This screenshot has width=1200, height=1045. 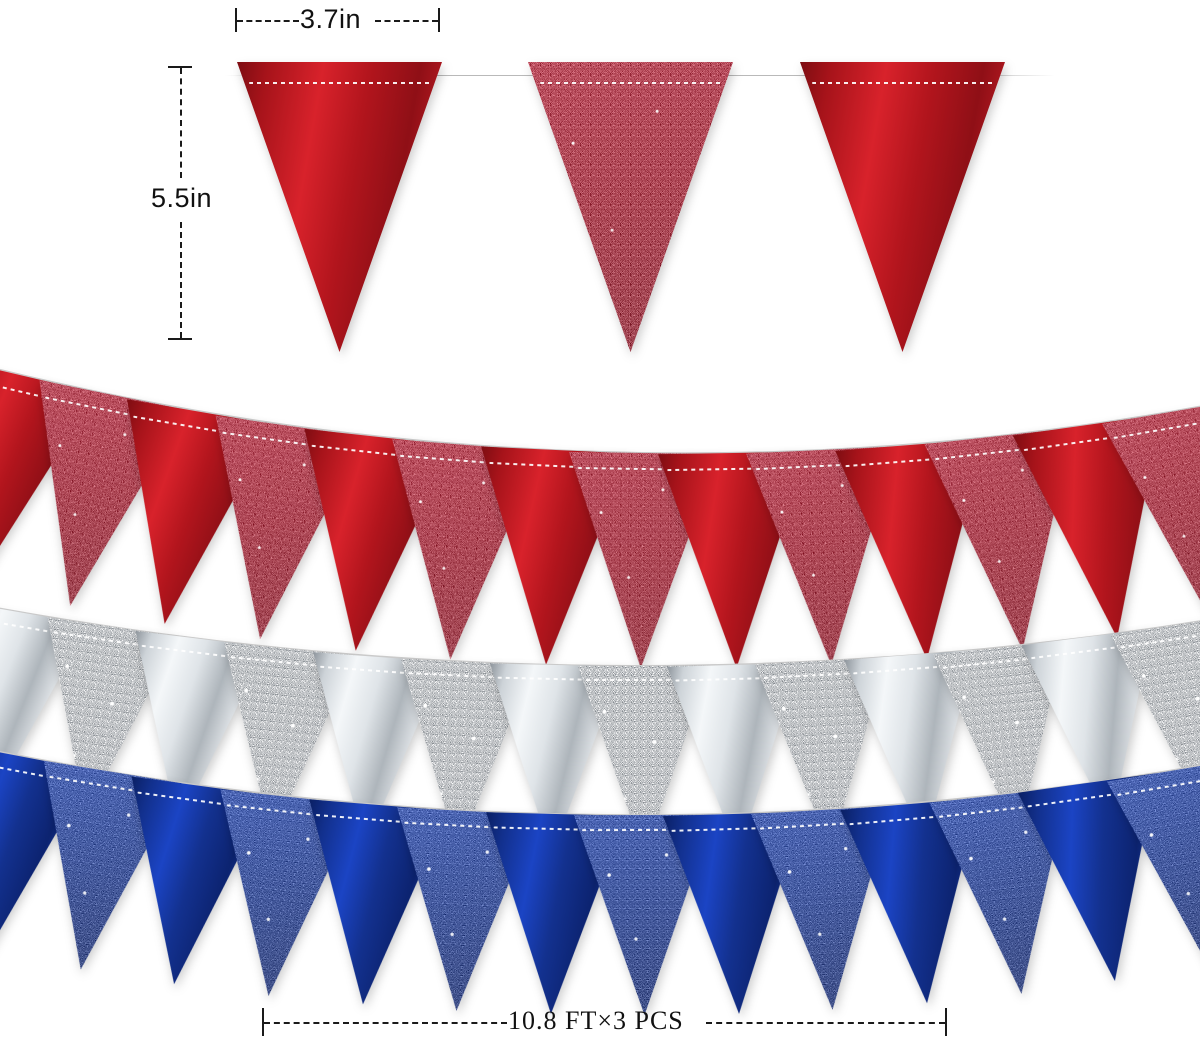 I want to click on width-dim-right-cap, so click(x=439, y=20).